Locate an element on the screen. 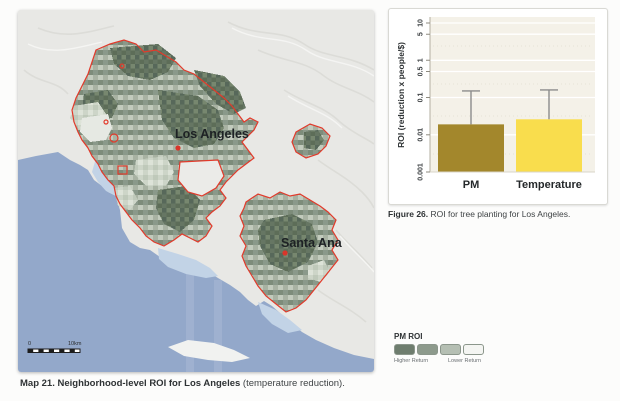 The height and width of the screenshot is (401, 620). minor-grid-dots is located at coordinates (513, 100).